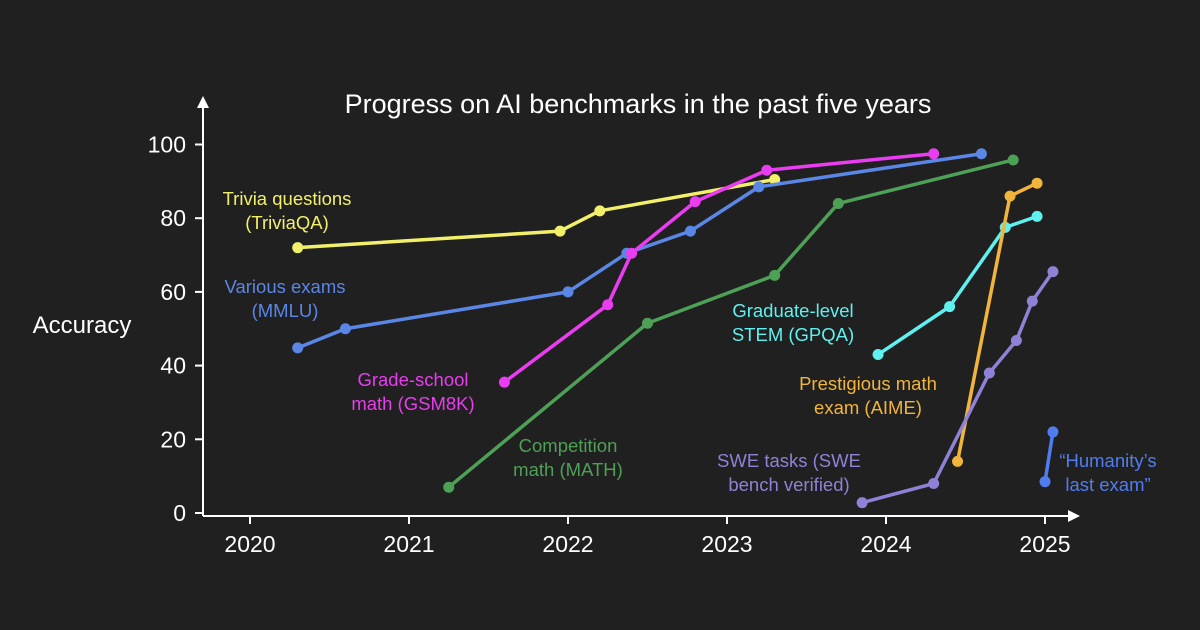 This screenshot has width=1200, height=630. What do you see at coordinates (173, 439) in the screenshot?
I see `y-tick-label: 20` at bounding box center [173, 439].